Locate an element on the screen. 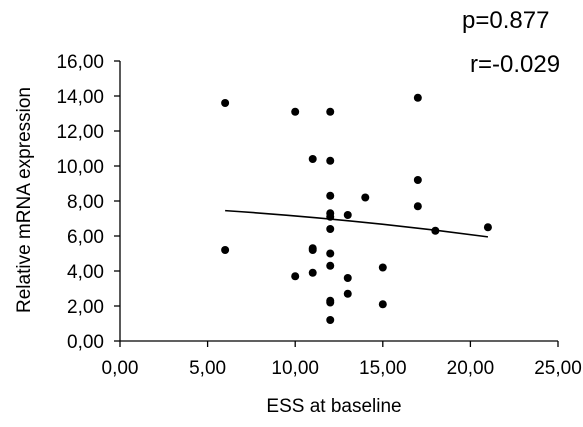 The width and height of the screenshot is (583, 427). y-tick-label: 10,00 is located at coordinates (80, 167).